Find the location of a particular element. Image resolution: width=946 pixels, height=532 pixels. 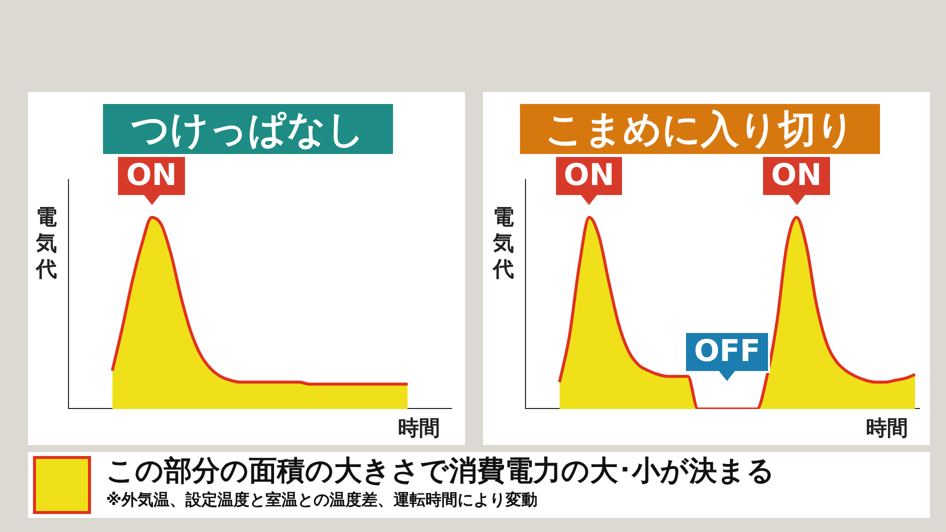

text: ※外気温、設定温度と室温との温度差、運転時間により変動 is located at coordinates (322, 500).